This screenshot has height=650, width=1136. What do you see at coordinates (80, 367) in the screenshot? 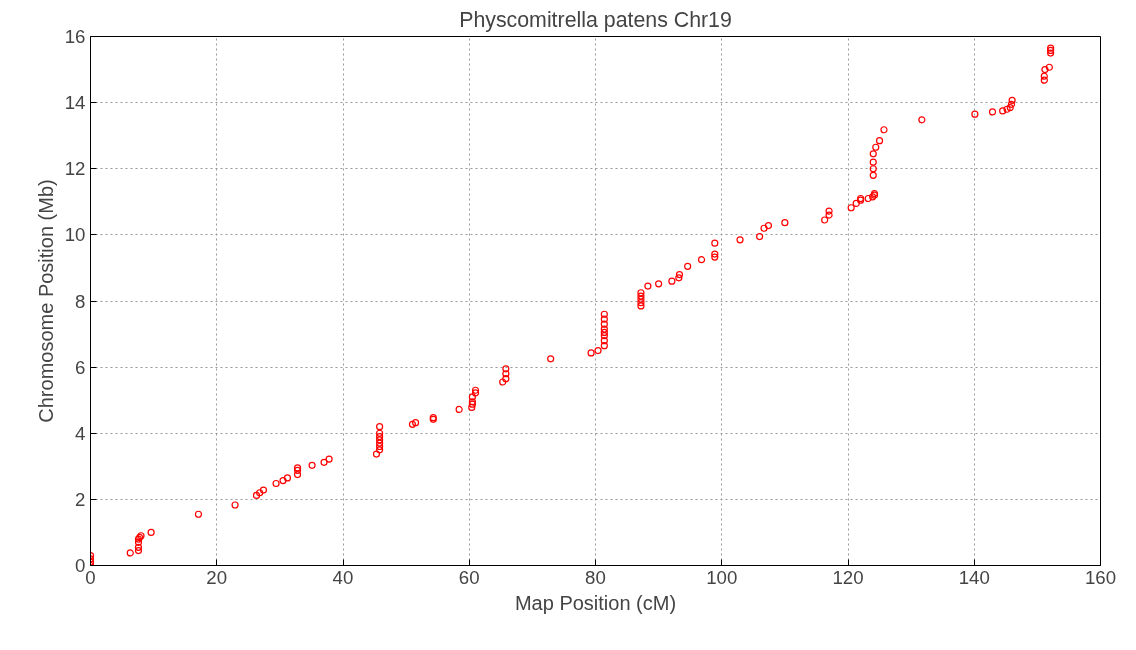
I see `y-tick-label: 6` at bounding box center [80, 367].